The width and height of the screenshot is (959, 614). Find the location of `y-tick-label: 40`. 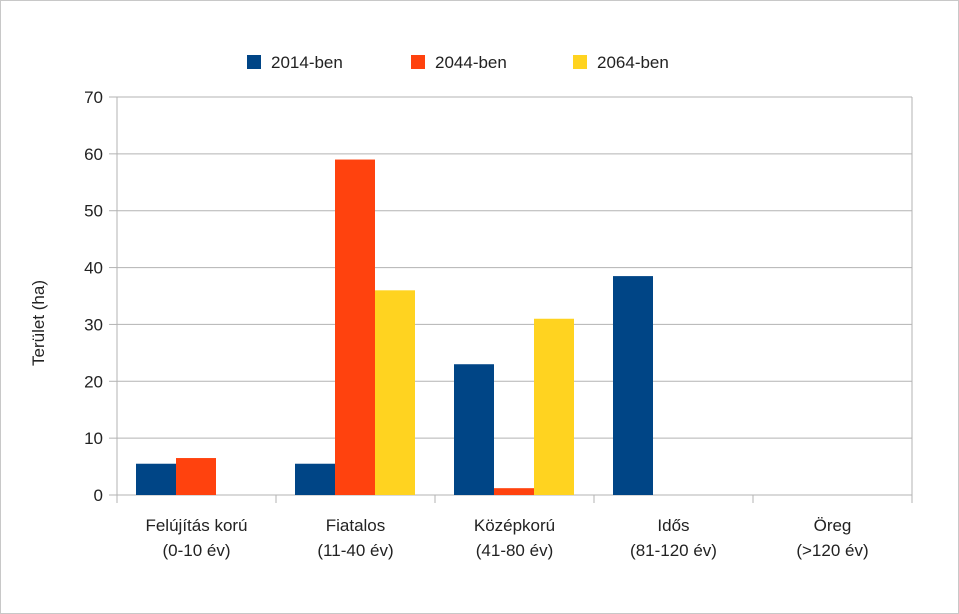

y-tick-label: 40 is located at coordinates (93, 268).